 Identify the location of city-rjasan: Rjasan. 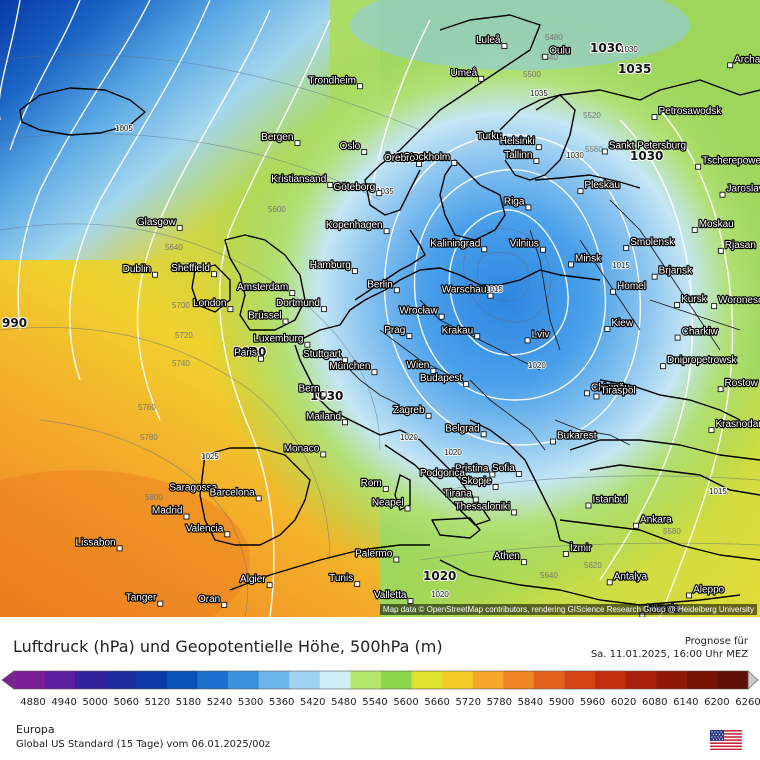
(737, 246).